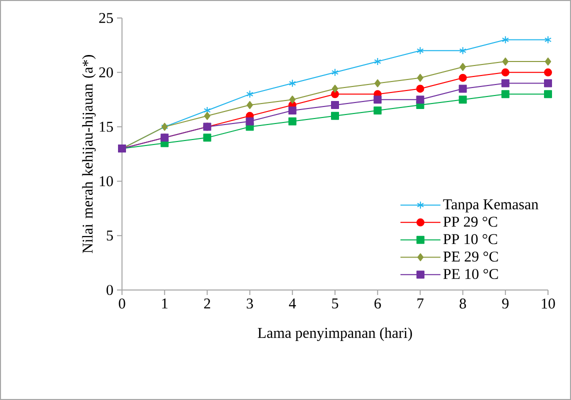 This screenshot has width=571, height=400. I want to click on x-axis-title: Lama penyimpanan (hari), so click(335, 334).